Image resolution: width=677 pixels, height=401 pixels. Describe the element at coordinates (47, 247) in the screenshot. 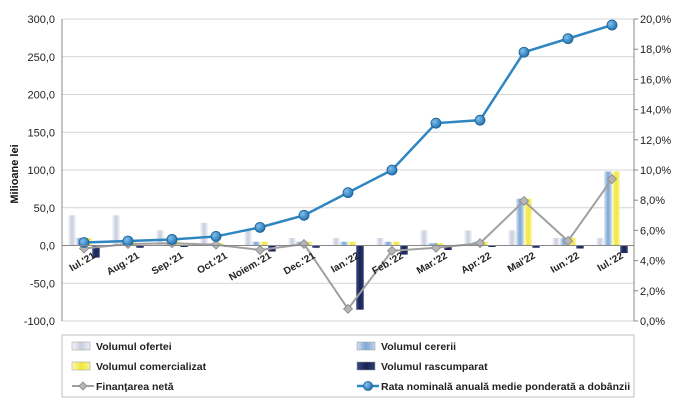

I see `y-tick-label: 0,0` at that location.